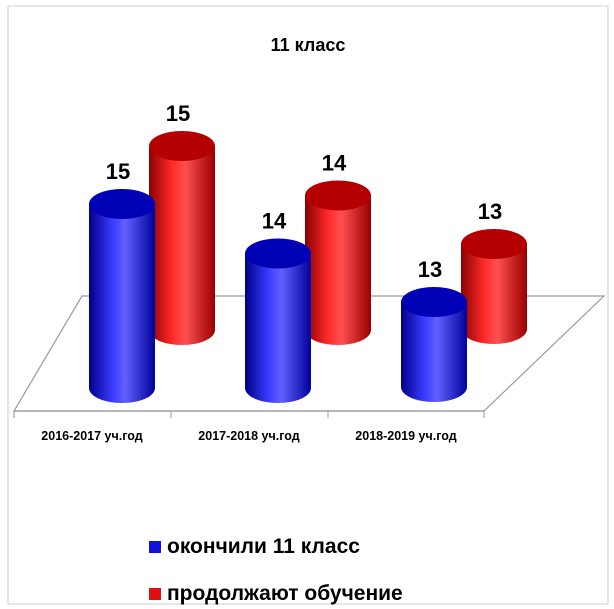 Image resolution: width=614 pixels, height=609 pixels. Describe the element at coordinates (434, 329) in the screenshot. I see `bar-finished-2: 13` at that location.